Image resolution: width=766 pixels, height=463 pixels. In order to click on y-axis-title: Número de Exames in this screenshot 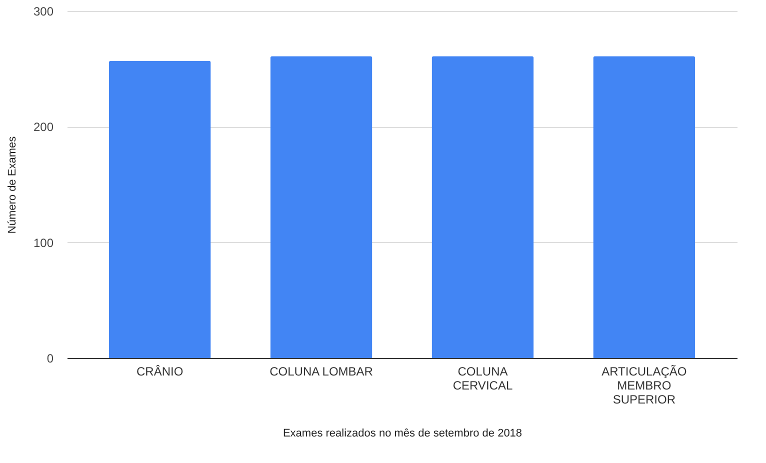, I will do `click(12, 185)`.